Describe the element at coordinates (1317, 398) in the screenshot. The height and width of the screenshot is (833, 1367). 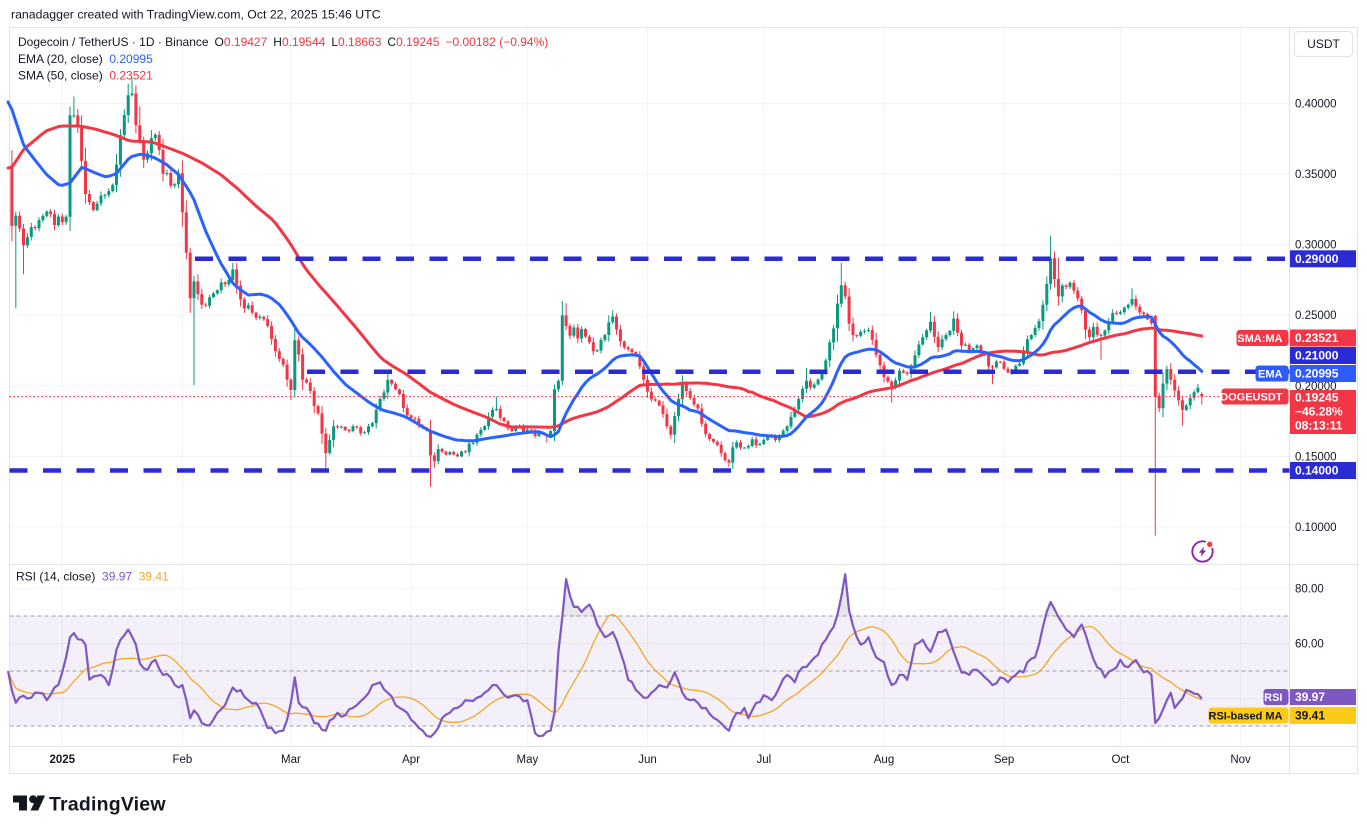
I see `svg-text: 0.19245` at that location.